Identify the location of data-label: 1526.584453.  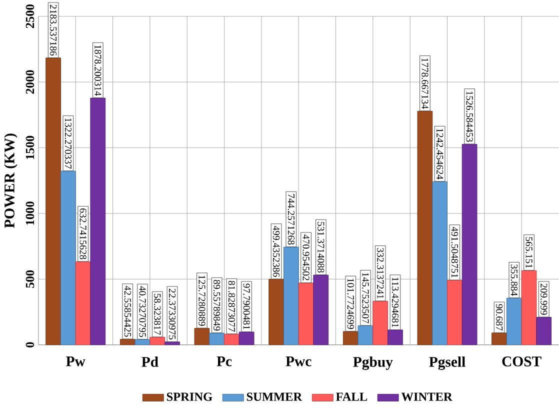
(469, 117).